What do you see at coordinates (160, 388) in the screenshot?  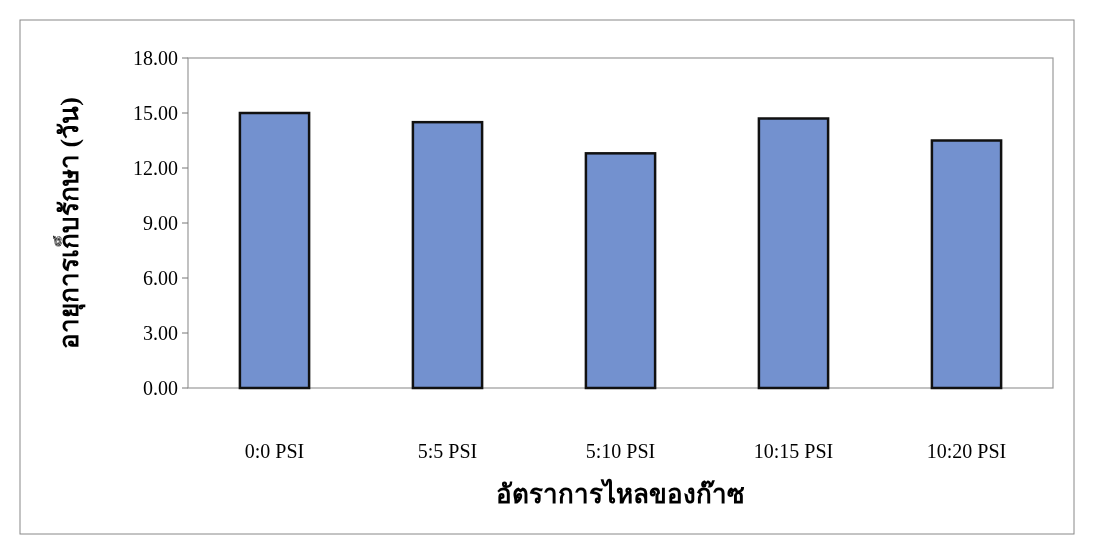 I see `y-tick-label: 0.00` at bounding box center [160, 388].